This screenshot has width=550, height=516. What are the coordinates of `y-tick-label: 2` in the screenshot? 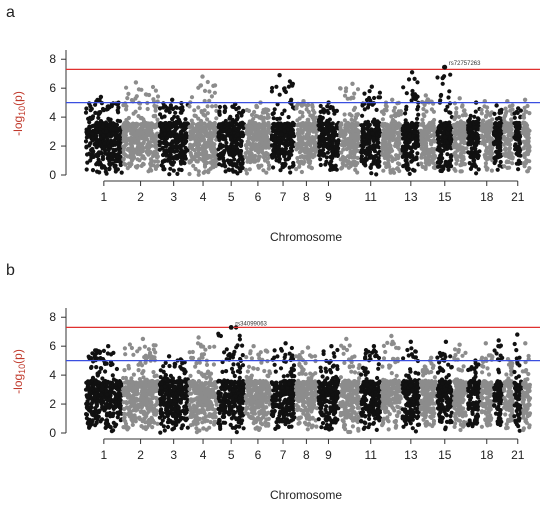 It's located at (52, 146).